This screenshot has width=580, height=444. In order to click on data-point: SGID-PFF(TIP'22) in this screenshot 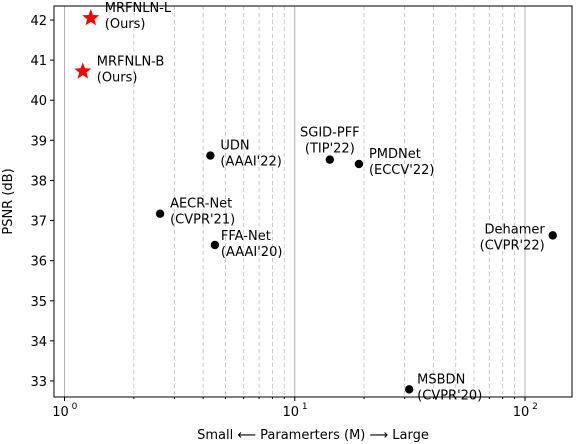, I will do `click(330, 145)`.